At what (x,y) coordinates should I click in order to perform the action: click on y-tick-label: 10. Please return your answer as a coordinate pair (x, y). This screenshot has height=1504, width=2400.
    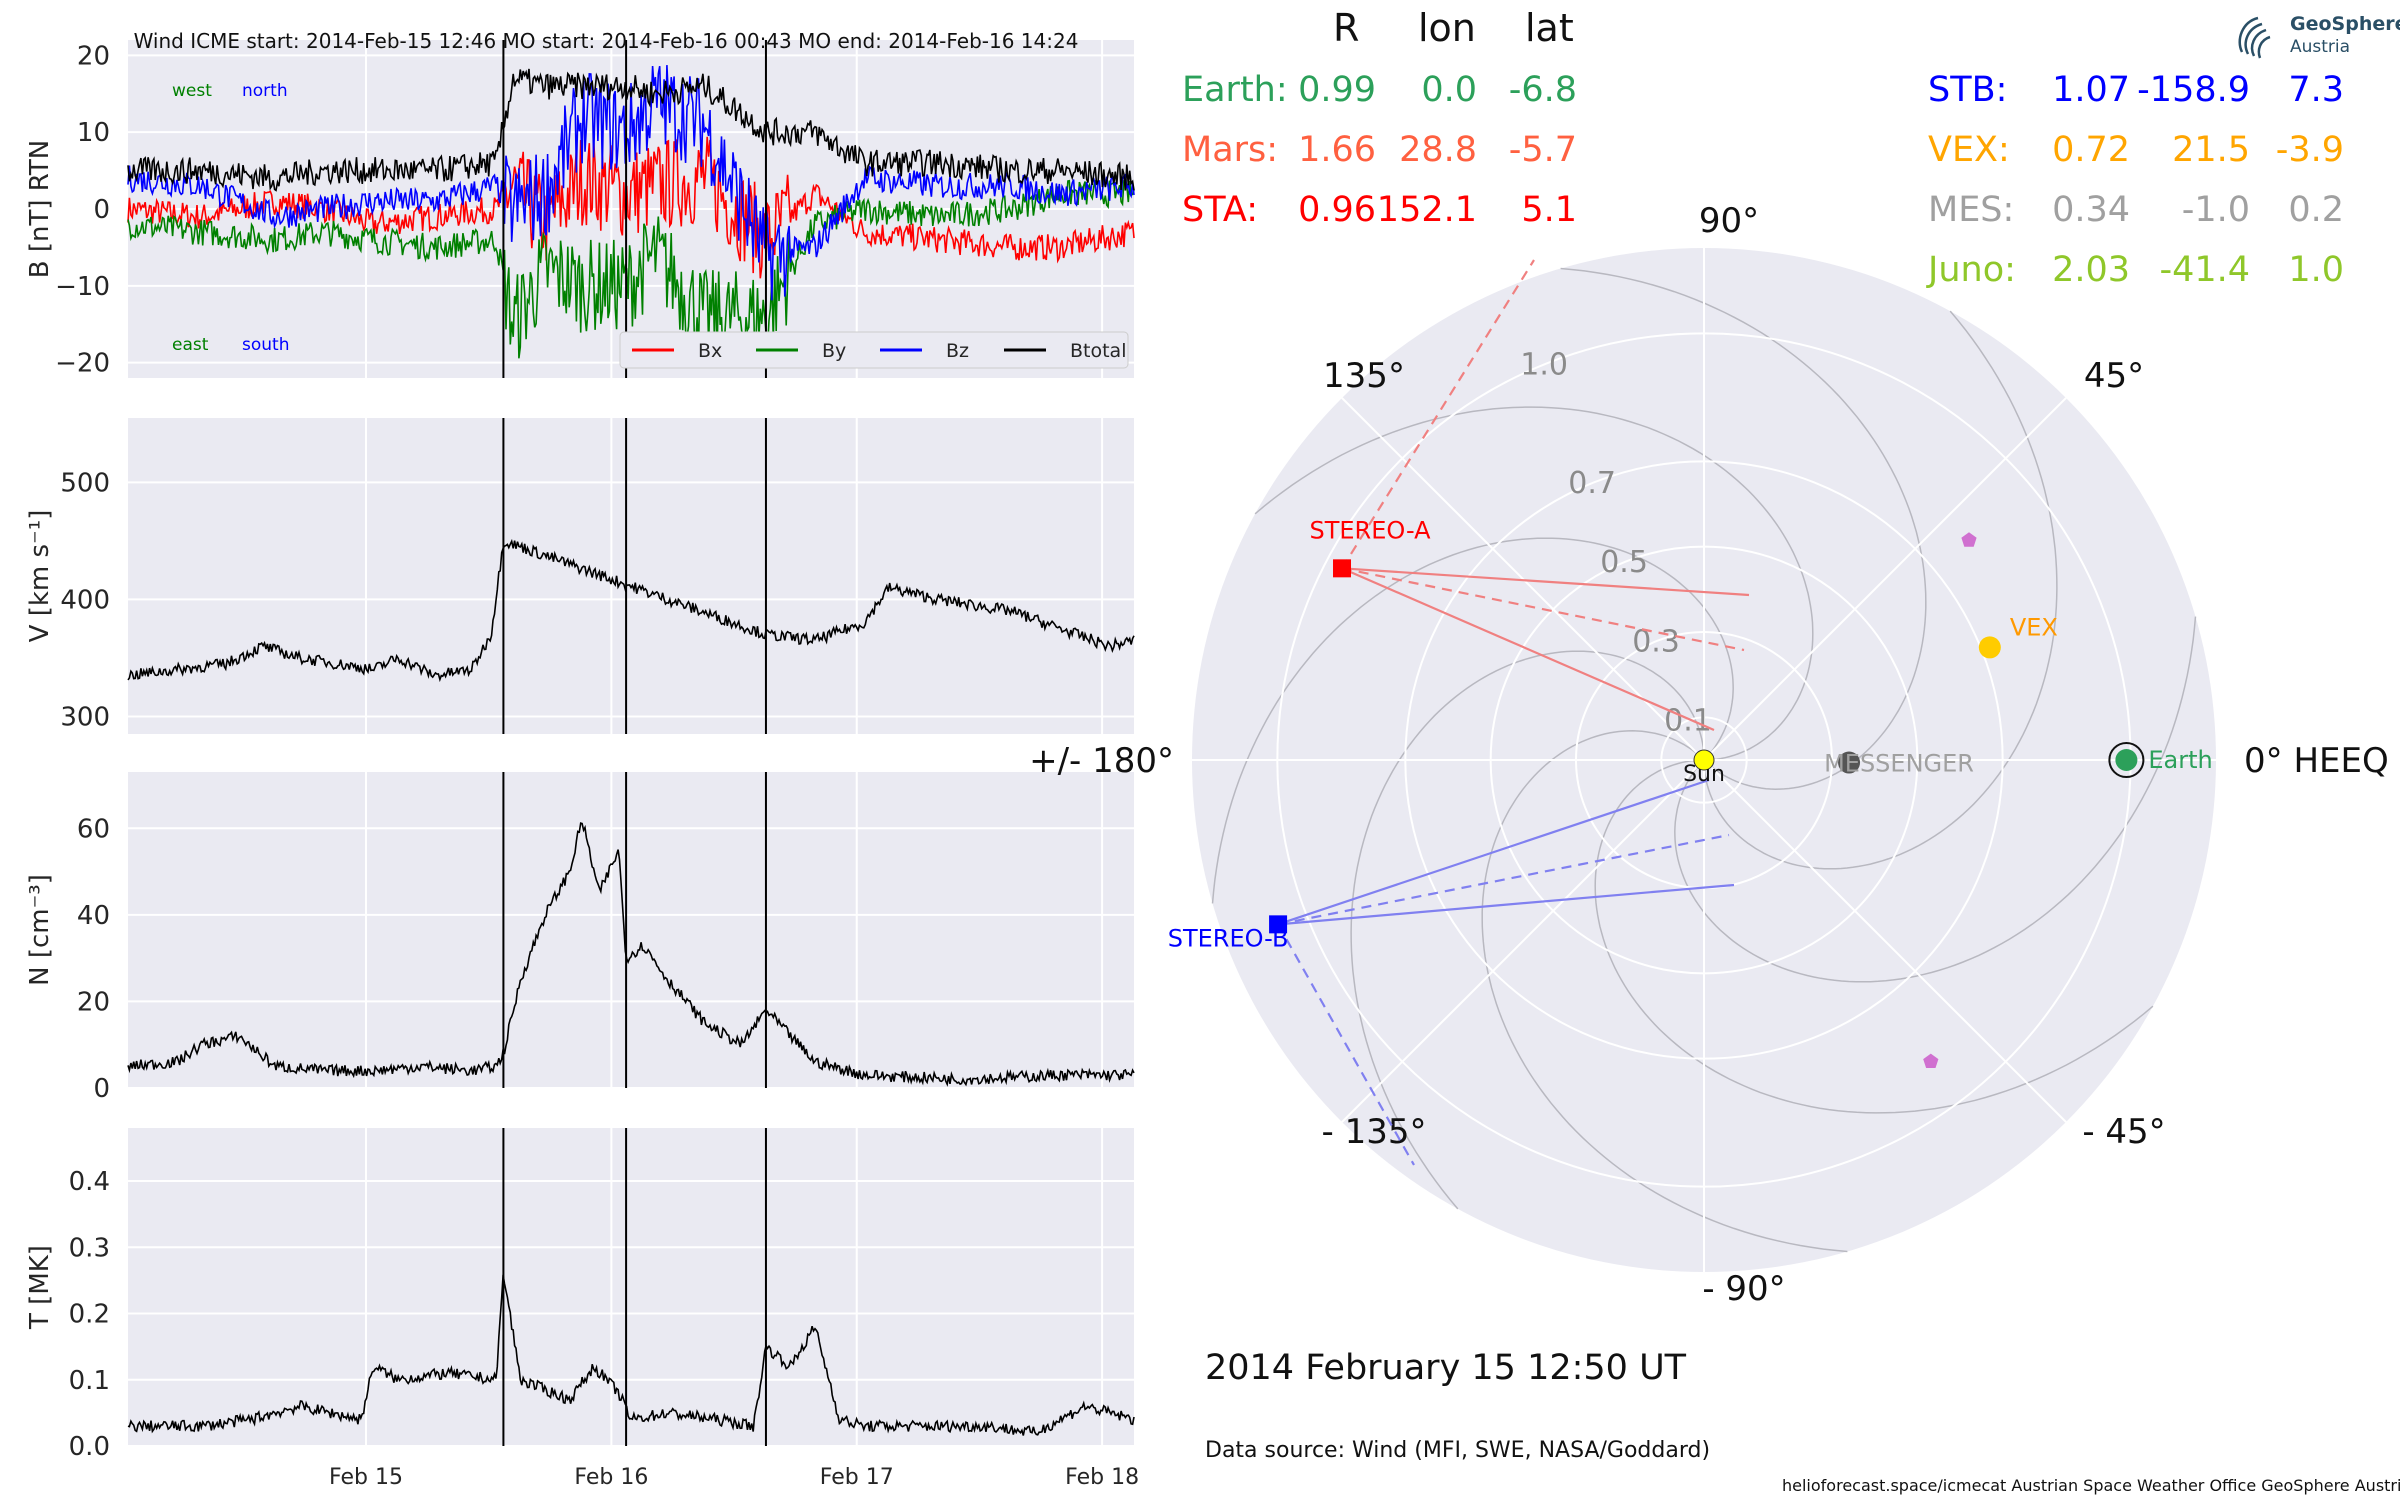
    Looking at the image, I should click on (93, 133).